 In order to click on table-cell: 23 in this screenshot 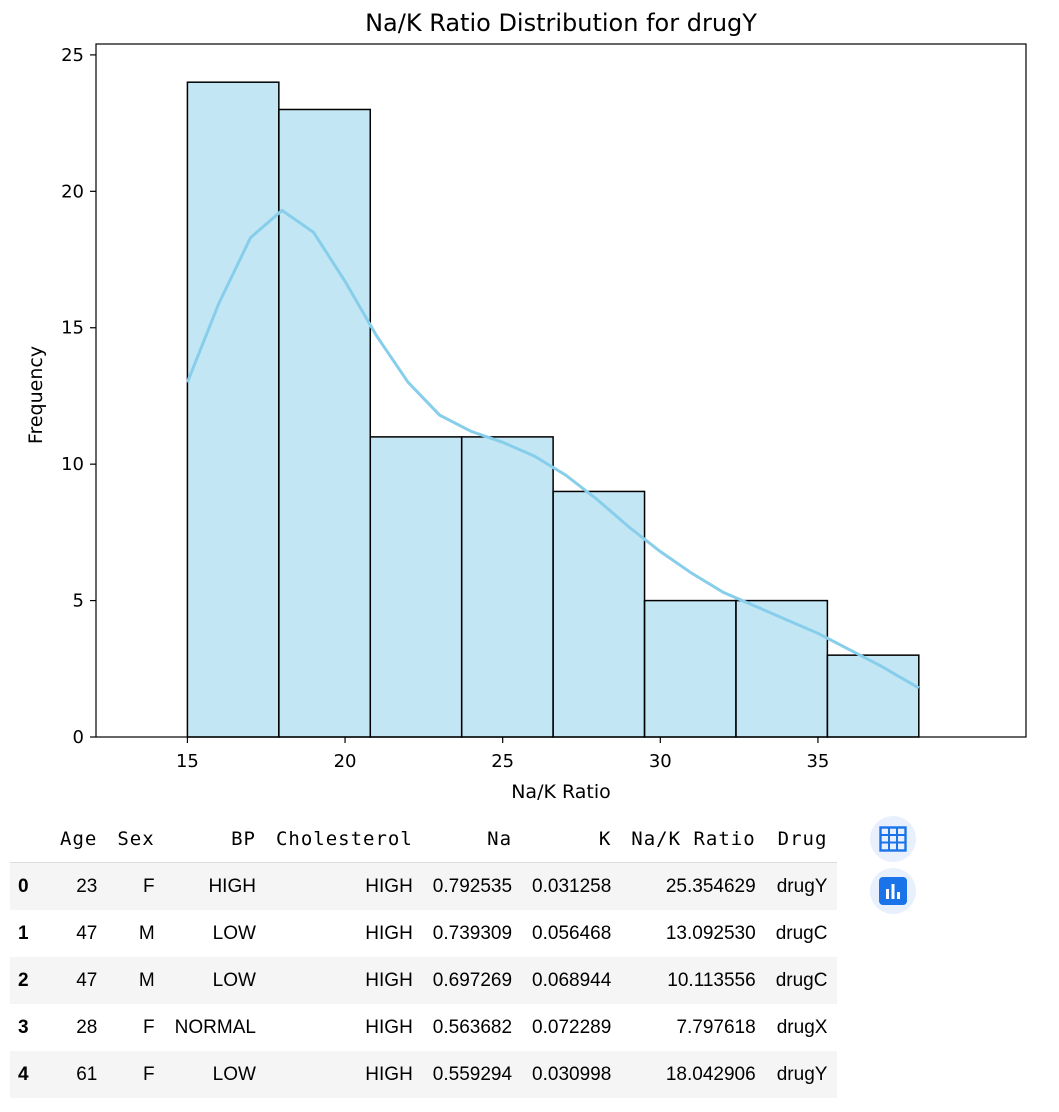, I will do `click(87, 886)`.